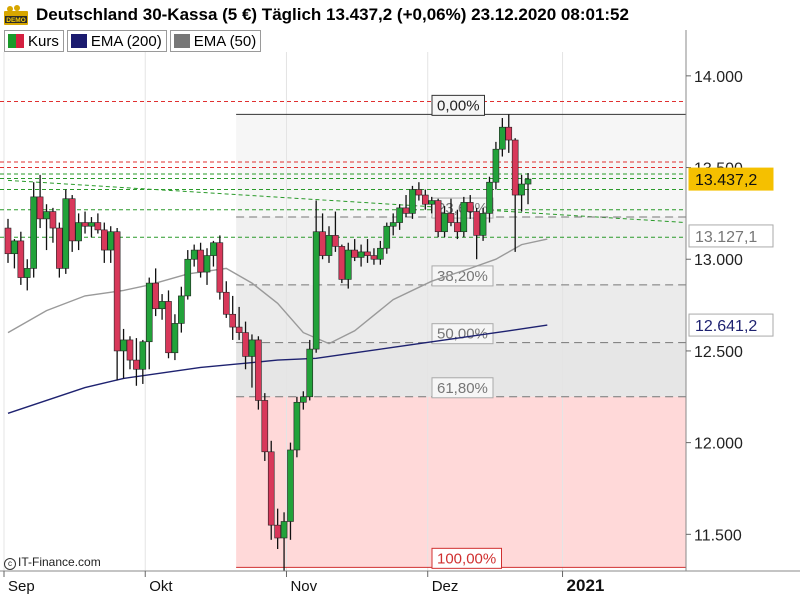  What do you see at coordinates (16, 20) in the screenshot?
I see `svg-text: DEMO` at bounding box center [16, 20].